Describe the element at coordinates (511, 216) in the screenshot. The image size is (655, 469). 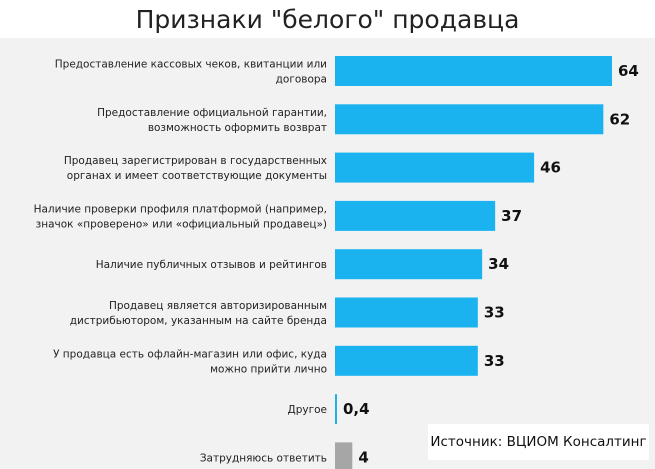
I see `value-label-3: 37` at that location.